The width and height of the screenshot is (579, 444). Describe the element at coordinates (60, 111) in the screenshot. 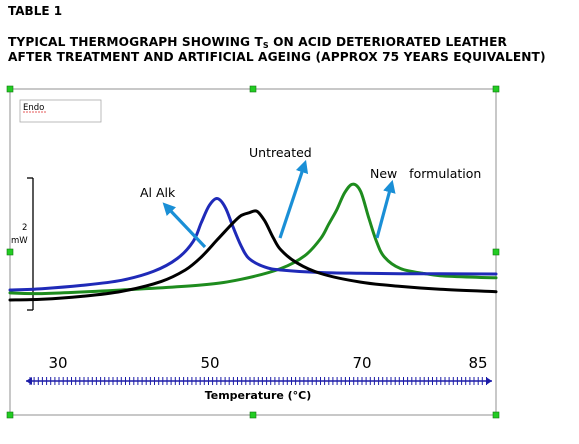

I see `endo-legend-box` at that location.